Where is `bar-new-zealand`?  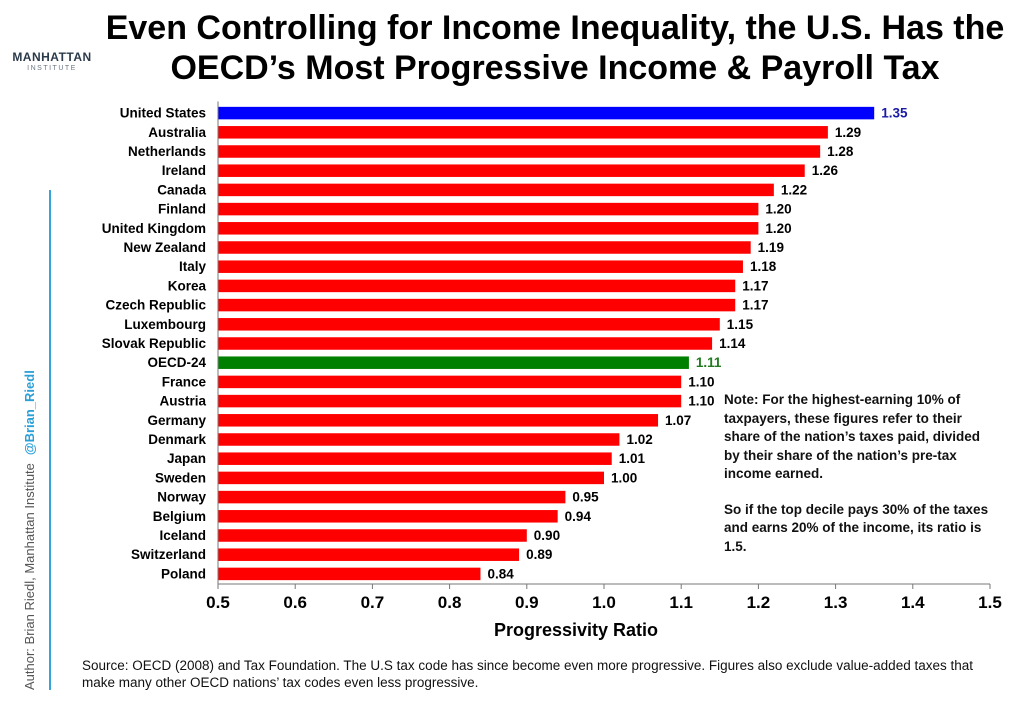 bar-new-zealand is located at coordinates (484, 247).